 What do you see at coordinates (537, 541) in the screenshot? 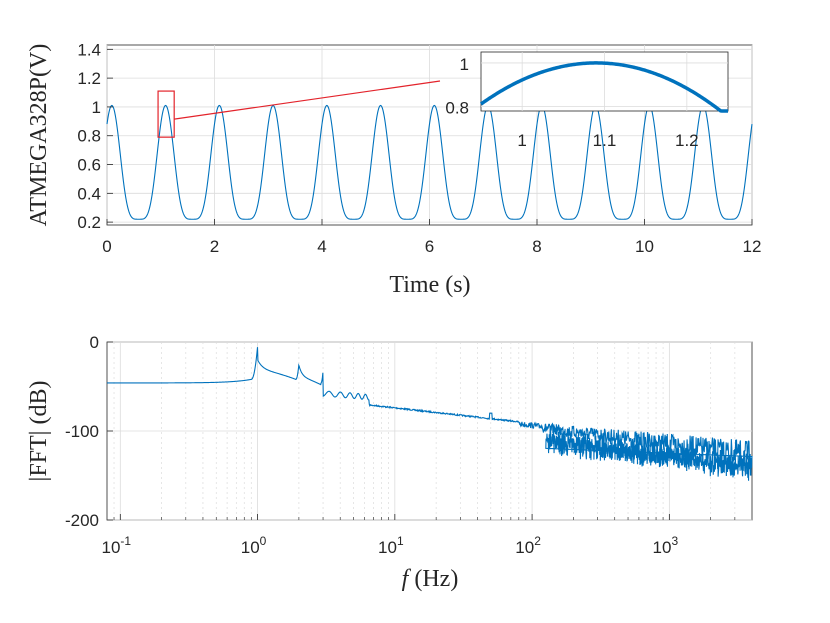
I see `x-tick-exponent: 2` at bounding box center [537, 541].